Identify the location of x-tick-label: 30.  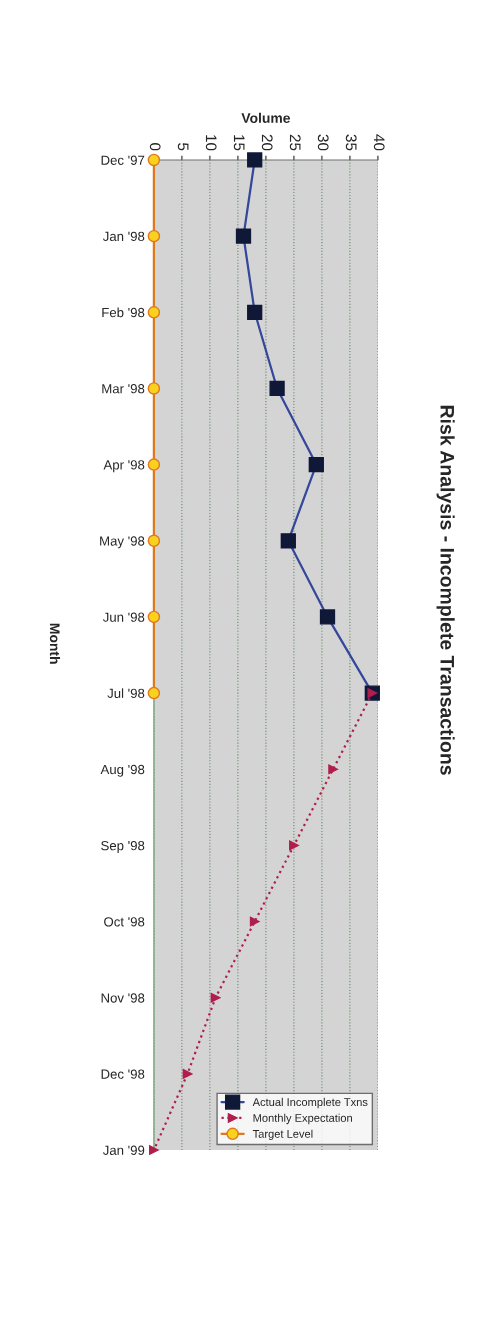
(323, 142).